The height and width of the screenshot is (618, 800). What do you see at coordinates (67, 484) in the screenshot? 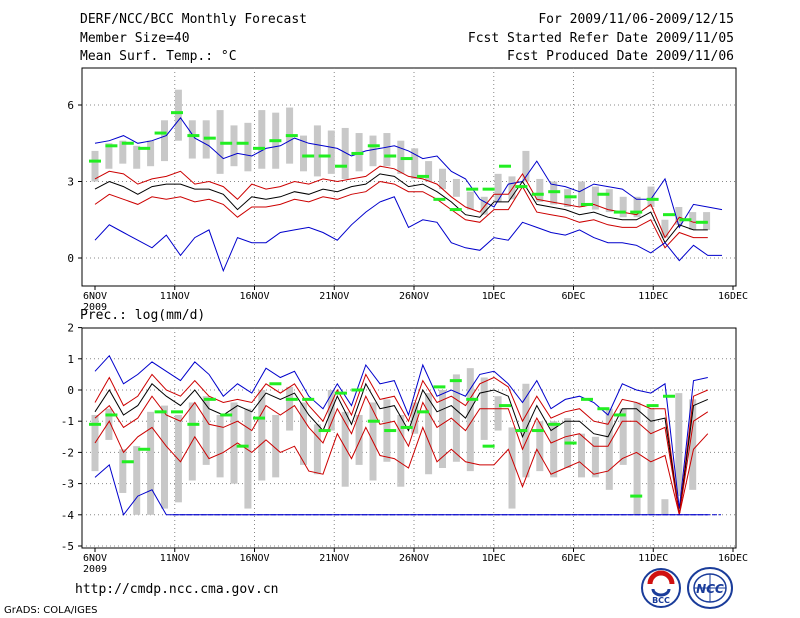
I see `y-tick-label: -3` at bounding box center [67, 484].